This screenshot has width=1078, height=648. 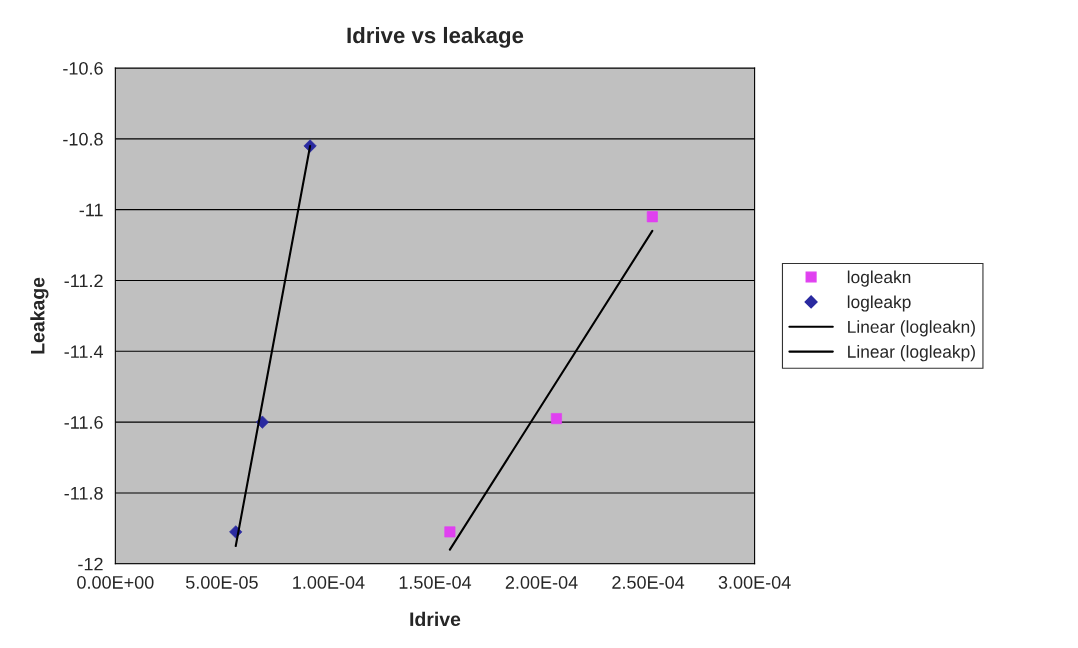 I want to click on y-tick-label: -11.2, so click(x=83, y=281).